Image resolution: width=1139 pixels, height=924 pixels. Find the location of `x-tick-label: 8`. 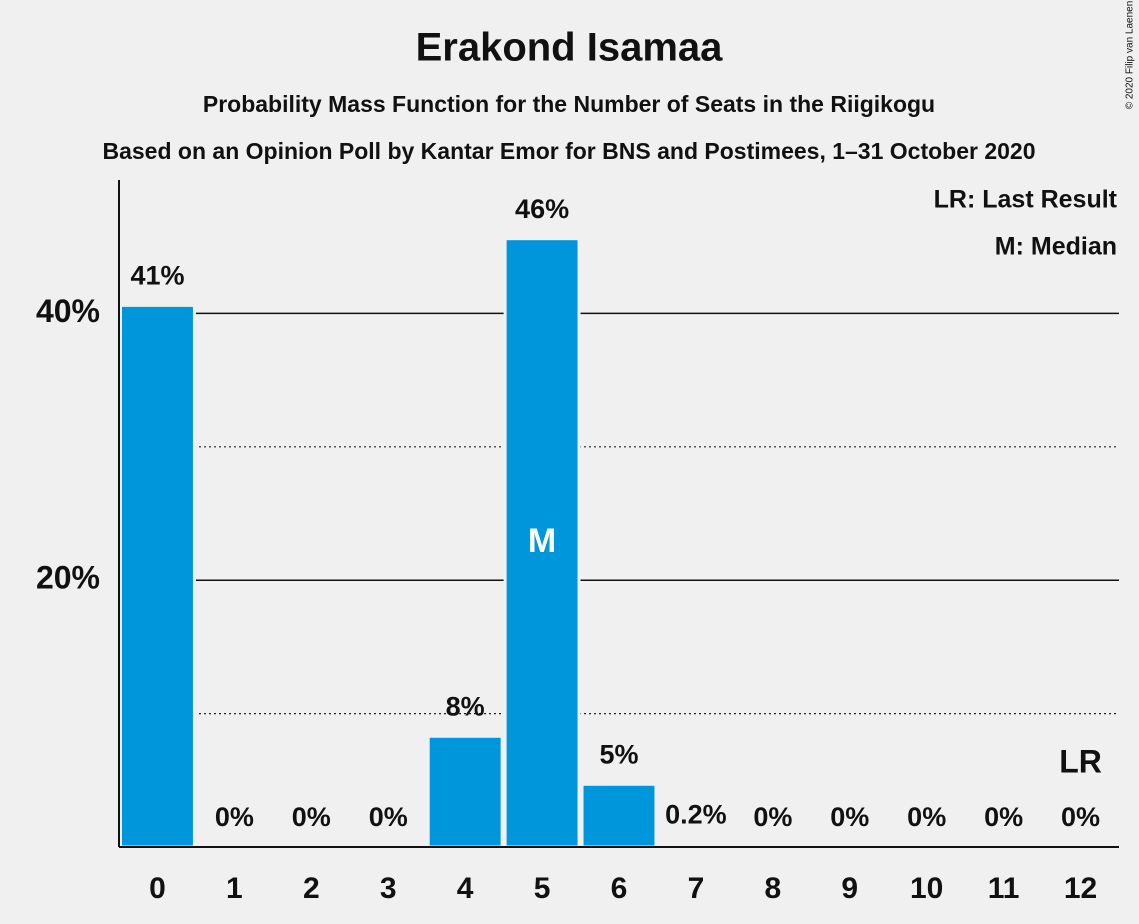

x-tick-label: 8 is located at coordinates (773, 888).